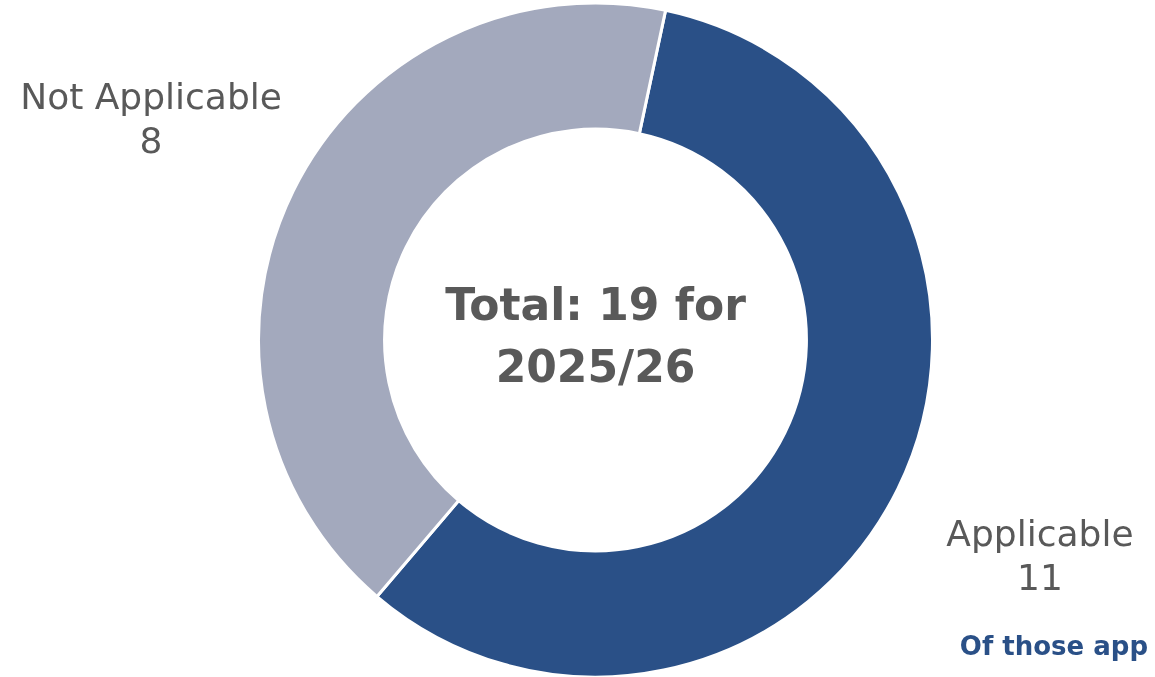  What do you see at coordinates (151, 96) in the screenshot?
I see `slice-label: Not Applicable` at bounding box center [151, 96].